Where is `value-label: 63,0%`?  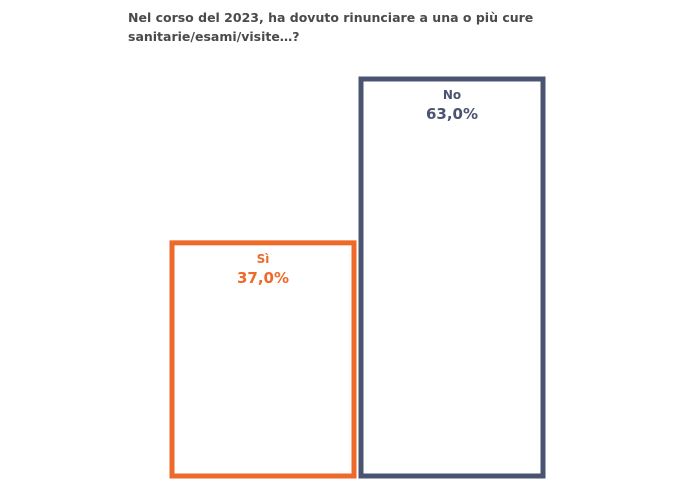 value-label: 63,0% is located at coordinates (452, 114).